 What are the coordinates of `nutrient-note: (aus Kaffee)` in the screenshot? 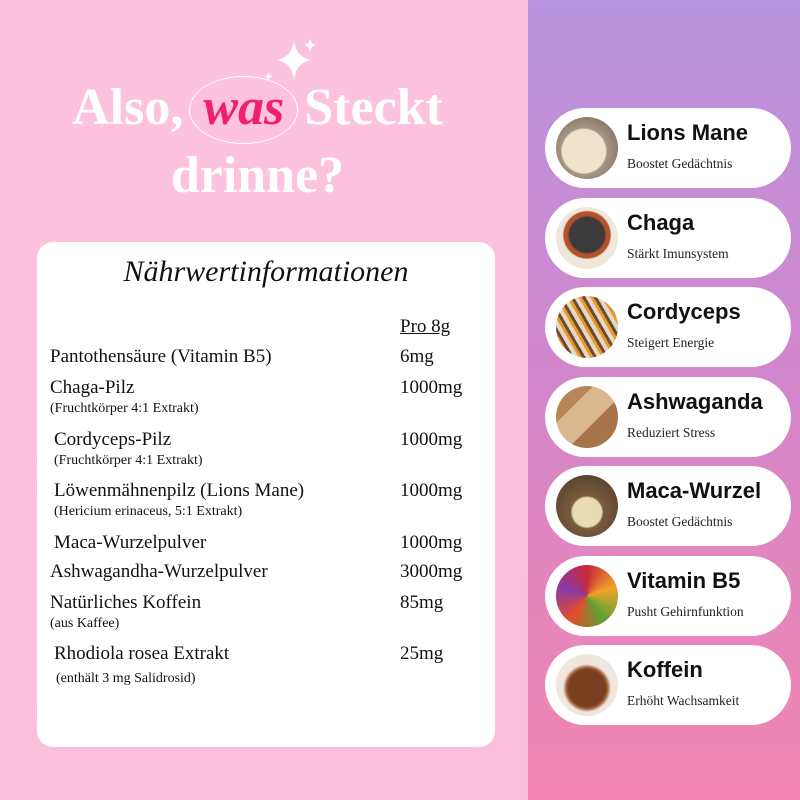 It's located at (85, 623).